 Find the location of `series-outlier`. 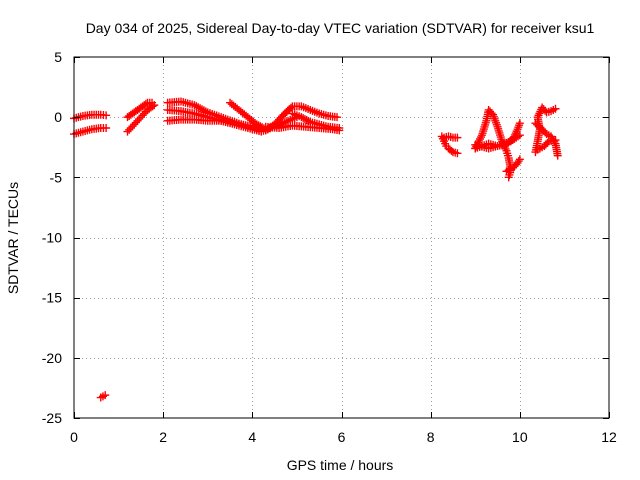

series-outlier is located at coordinates (103, 396).